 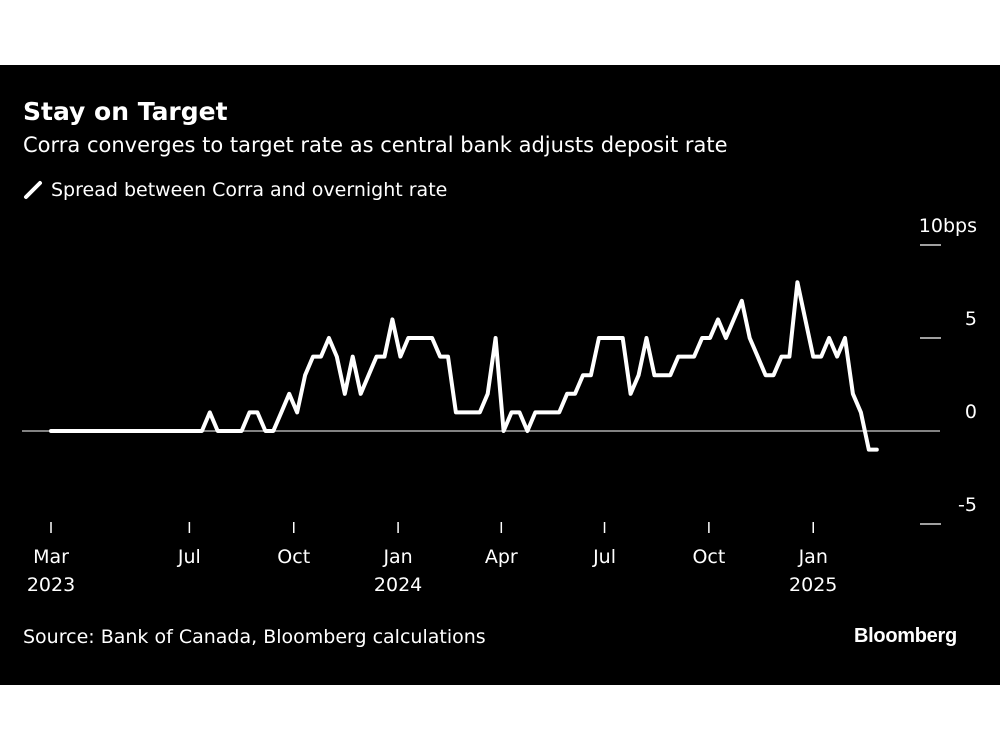 I want to click on y-tick-label: 5, so click(x=971, y=319).